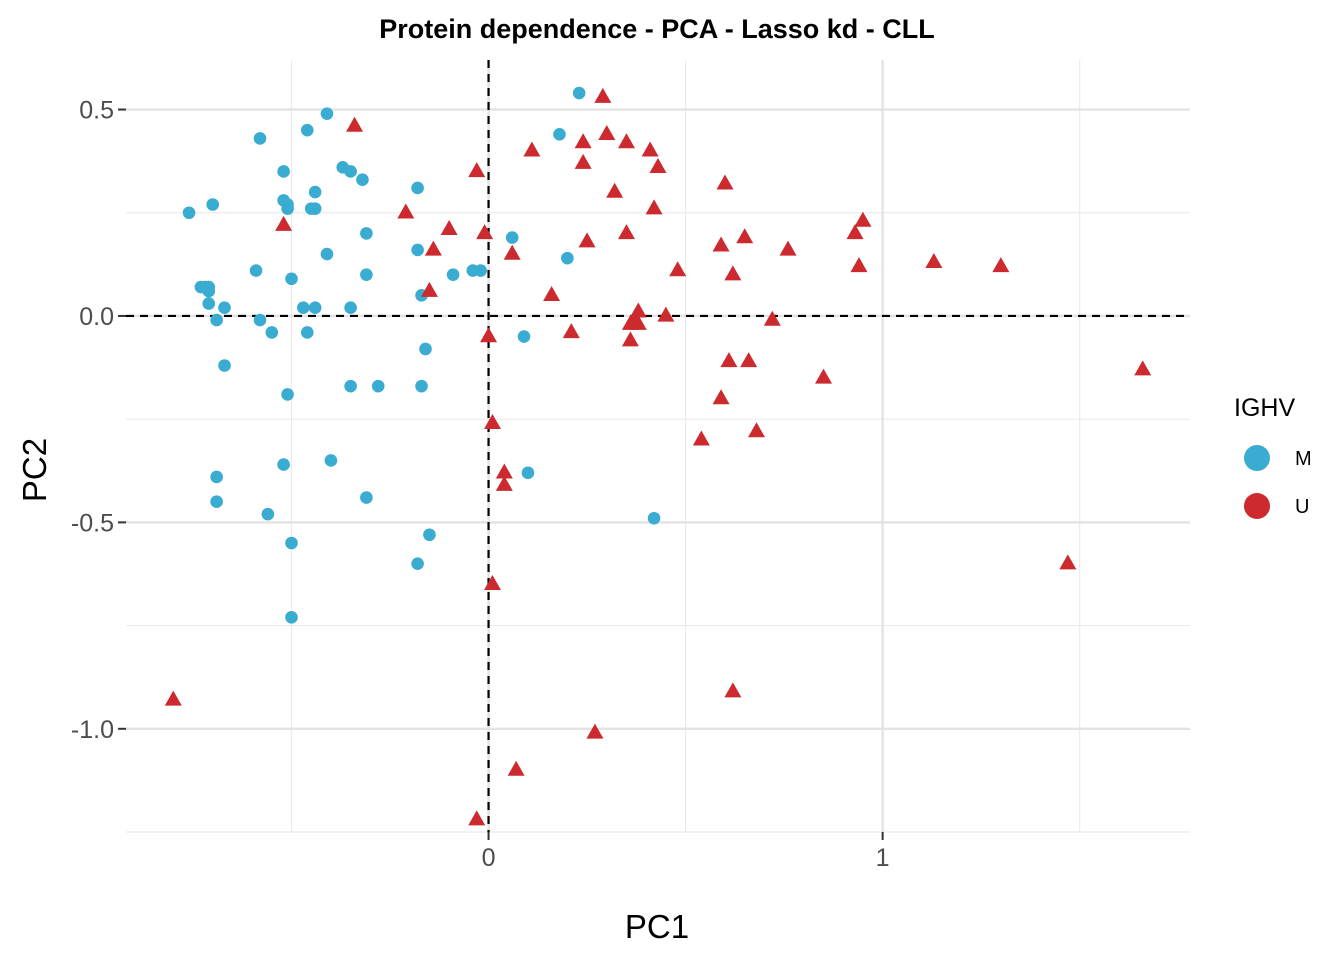 Image resolution: width=1344 pixels, height=960 pixels. I want to click on legend-label-u: U, so click(1302, 507).